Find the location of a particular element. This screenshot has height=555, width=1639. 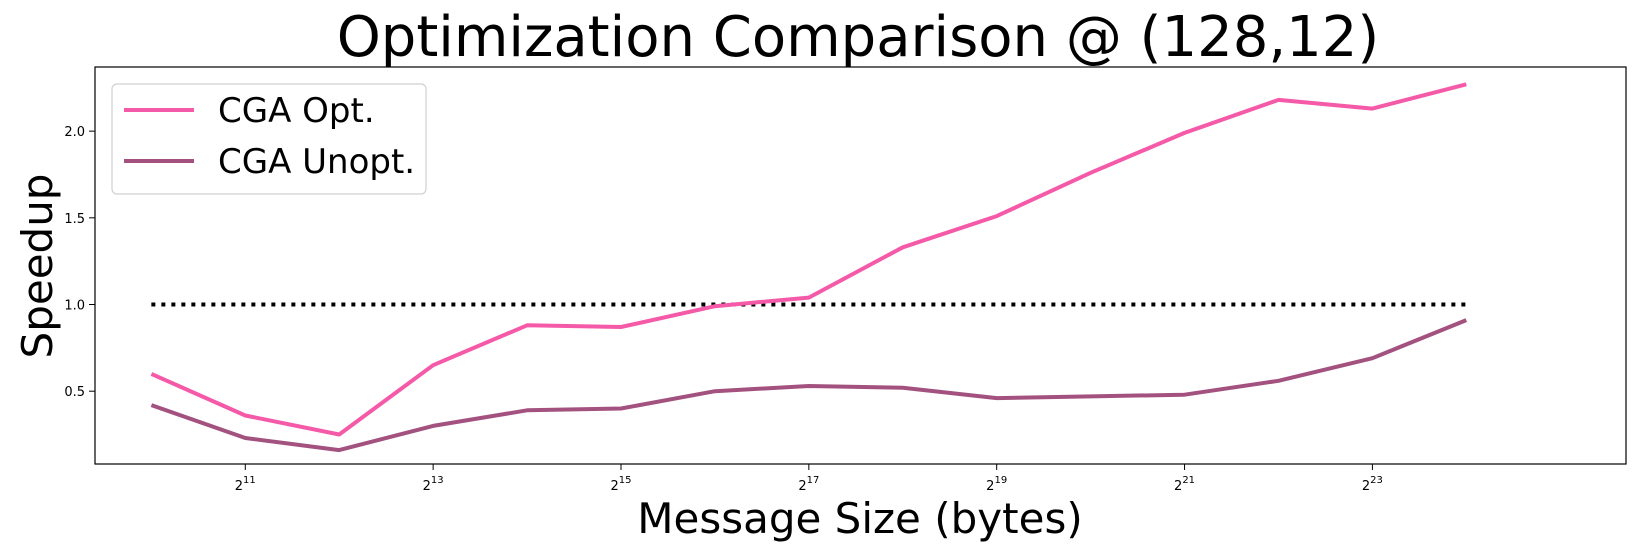

x-tick-label: 219 is located at coordinates (996, 484).